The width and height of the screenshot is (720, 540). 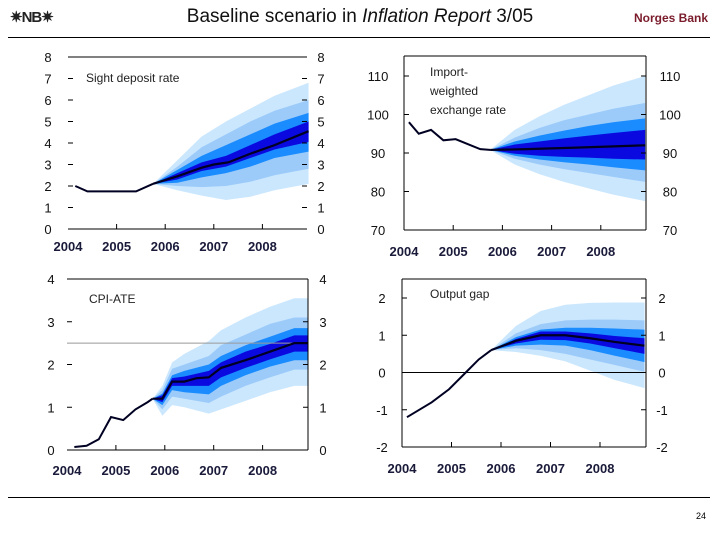 What do you see at coordinates (382, 410) in the screenshot?
I see `y-tick-label-left: -1` at bounding box center [382, 410].